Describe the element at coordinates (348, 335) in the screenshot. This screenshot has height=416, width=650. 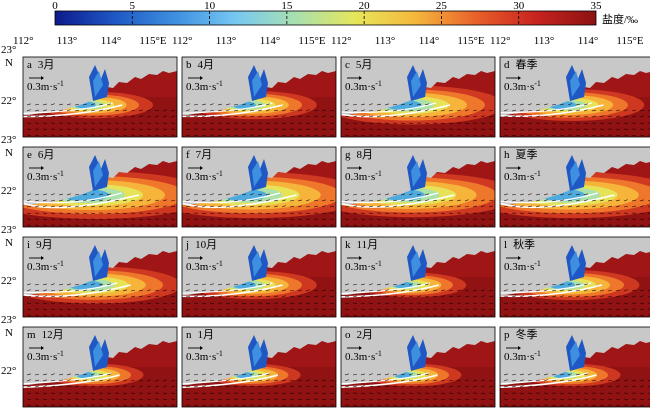
I see `panel-letter: o` at that location.